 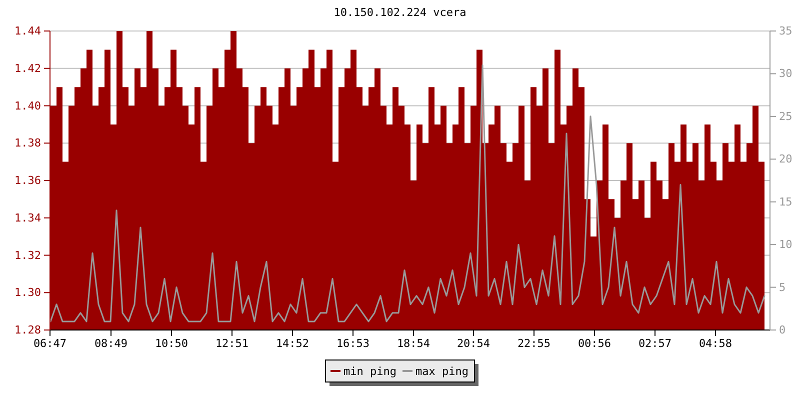 I want to click on x-tick-label: 14:52, so click(x=293, y=343).